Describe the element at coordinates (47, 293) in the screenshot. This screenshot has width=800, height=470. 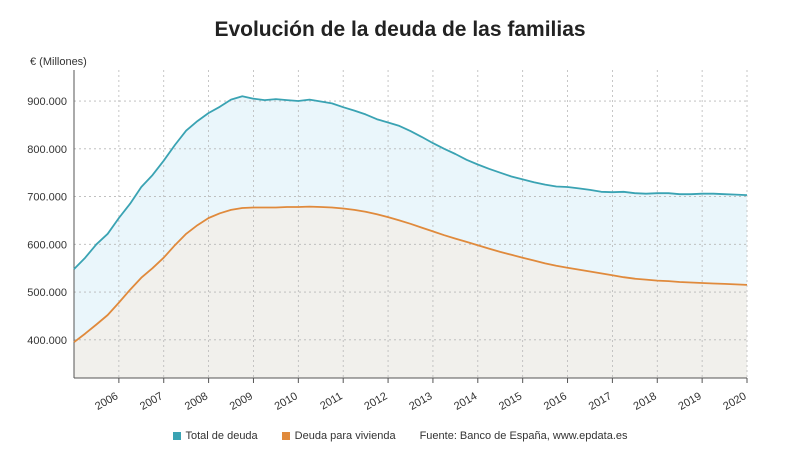
I see `y-tick-label: 500.000` at that location.